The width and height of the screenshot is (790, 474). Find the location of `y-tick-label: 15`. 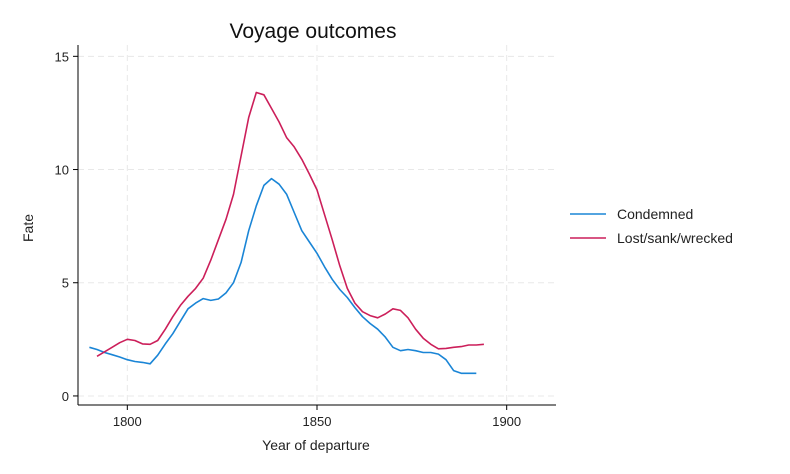

y-tick-label: 15 is located at coordinates (62, 56).